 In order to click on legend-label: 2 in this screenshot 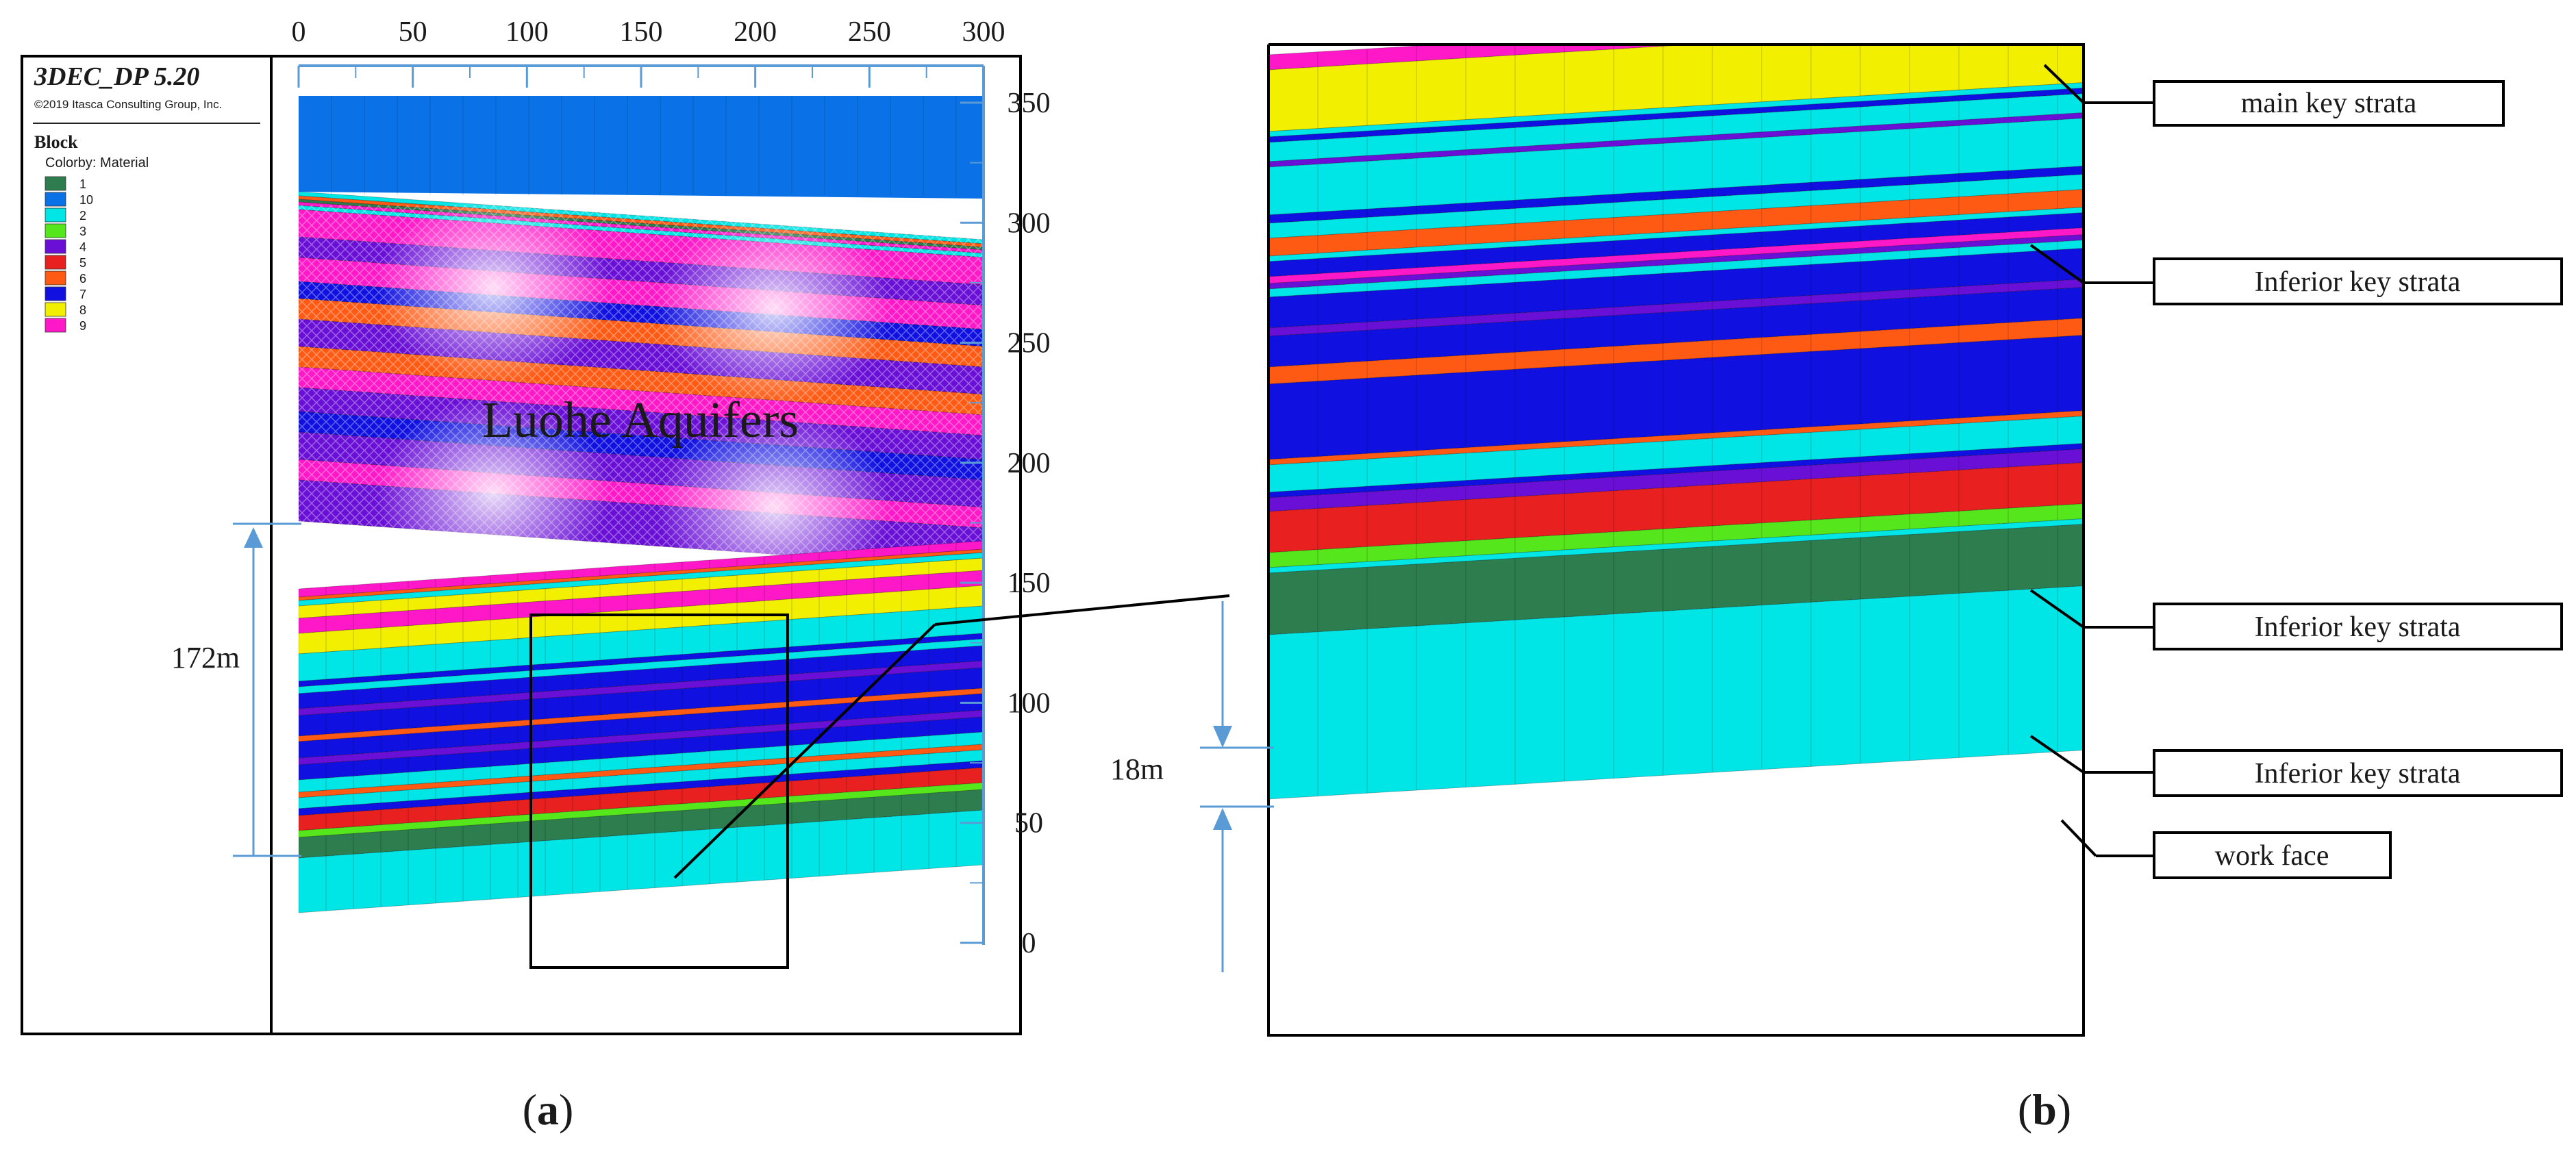, I will do `click(82, 216)`.